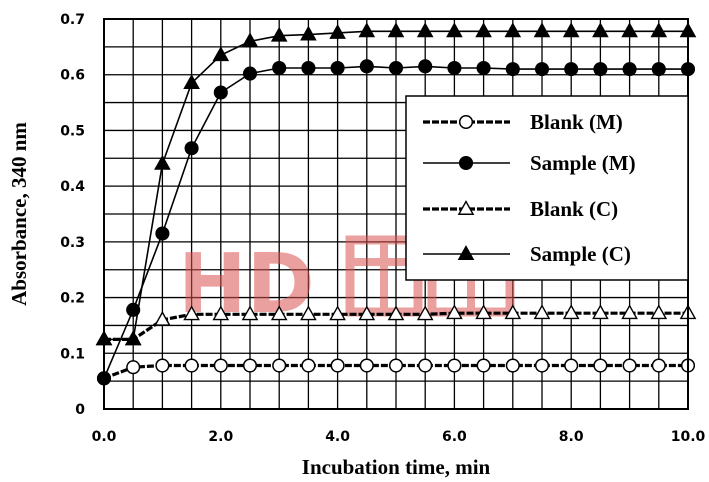 The height and width of the screenshot is (482, 709). Describe the element at coordinates (574, 209) in the screenshot. I see `legend-label: Blank (C)` at that location.